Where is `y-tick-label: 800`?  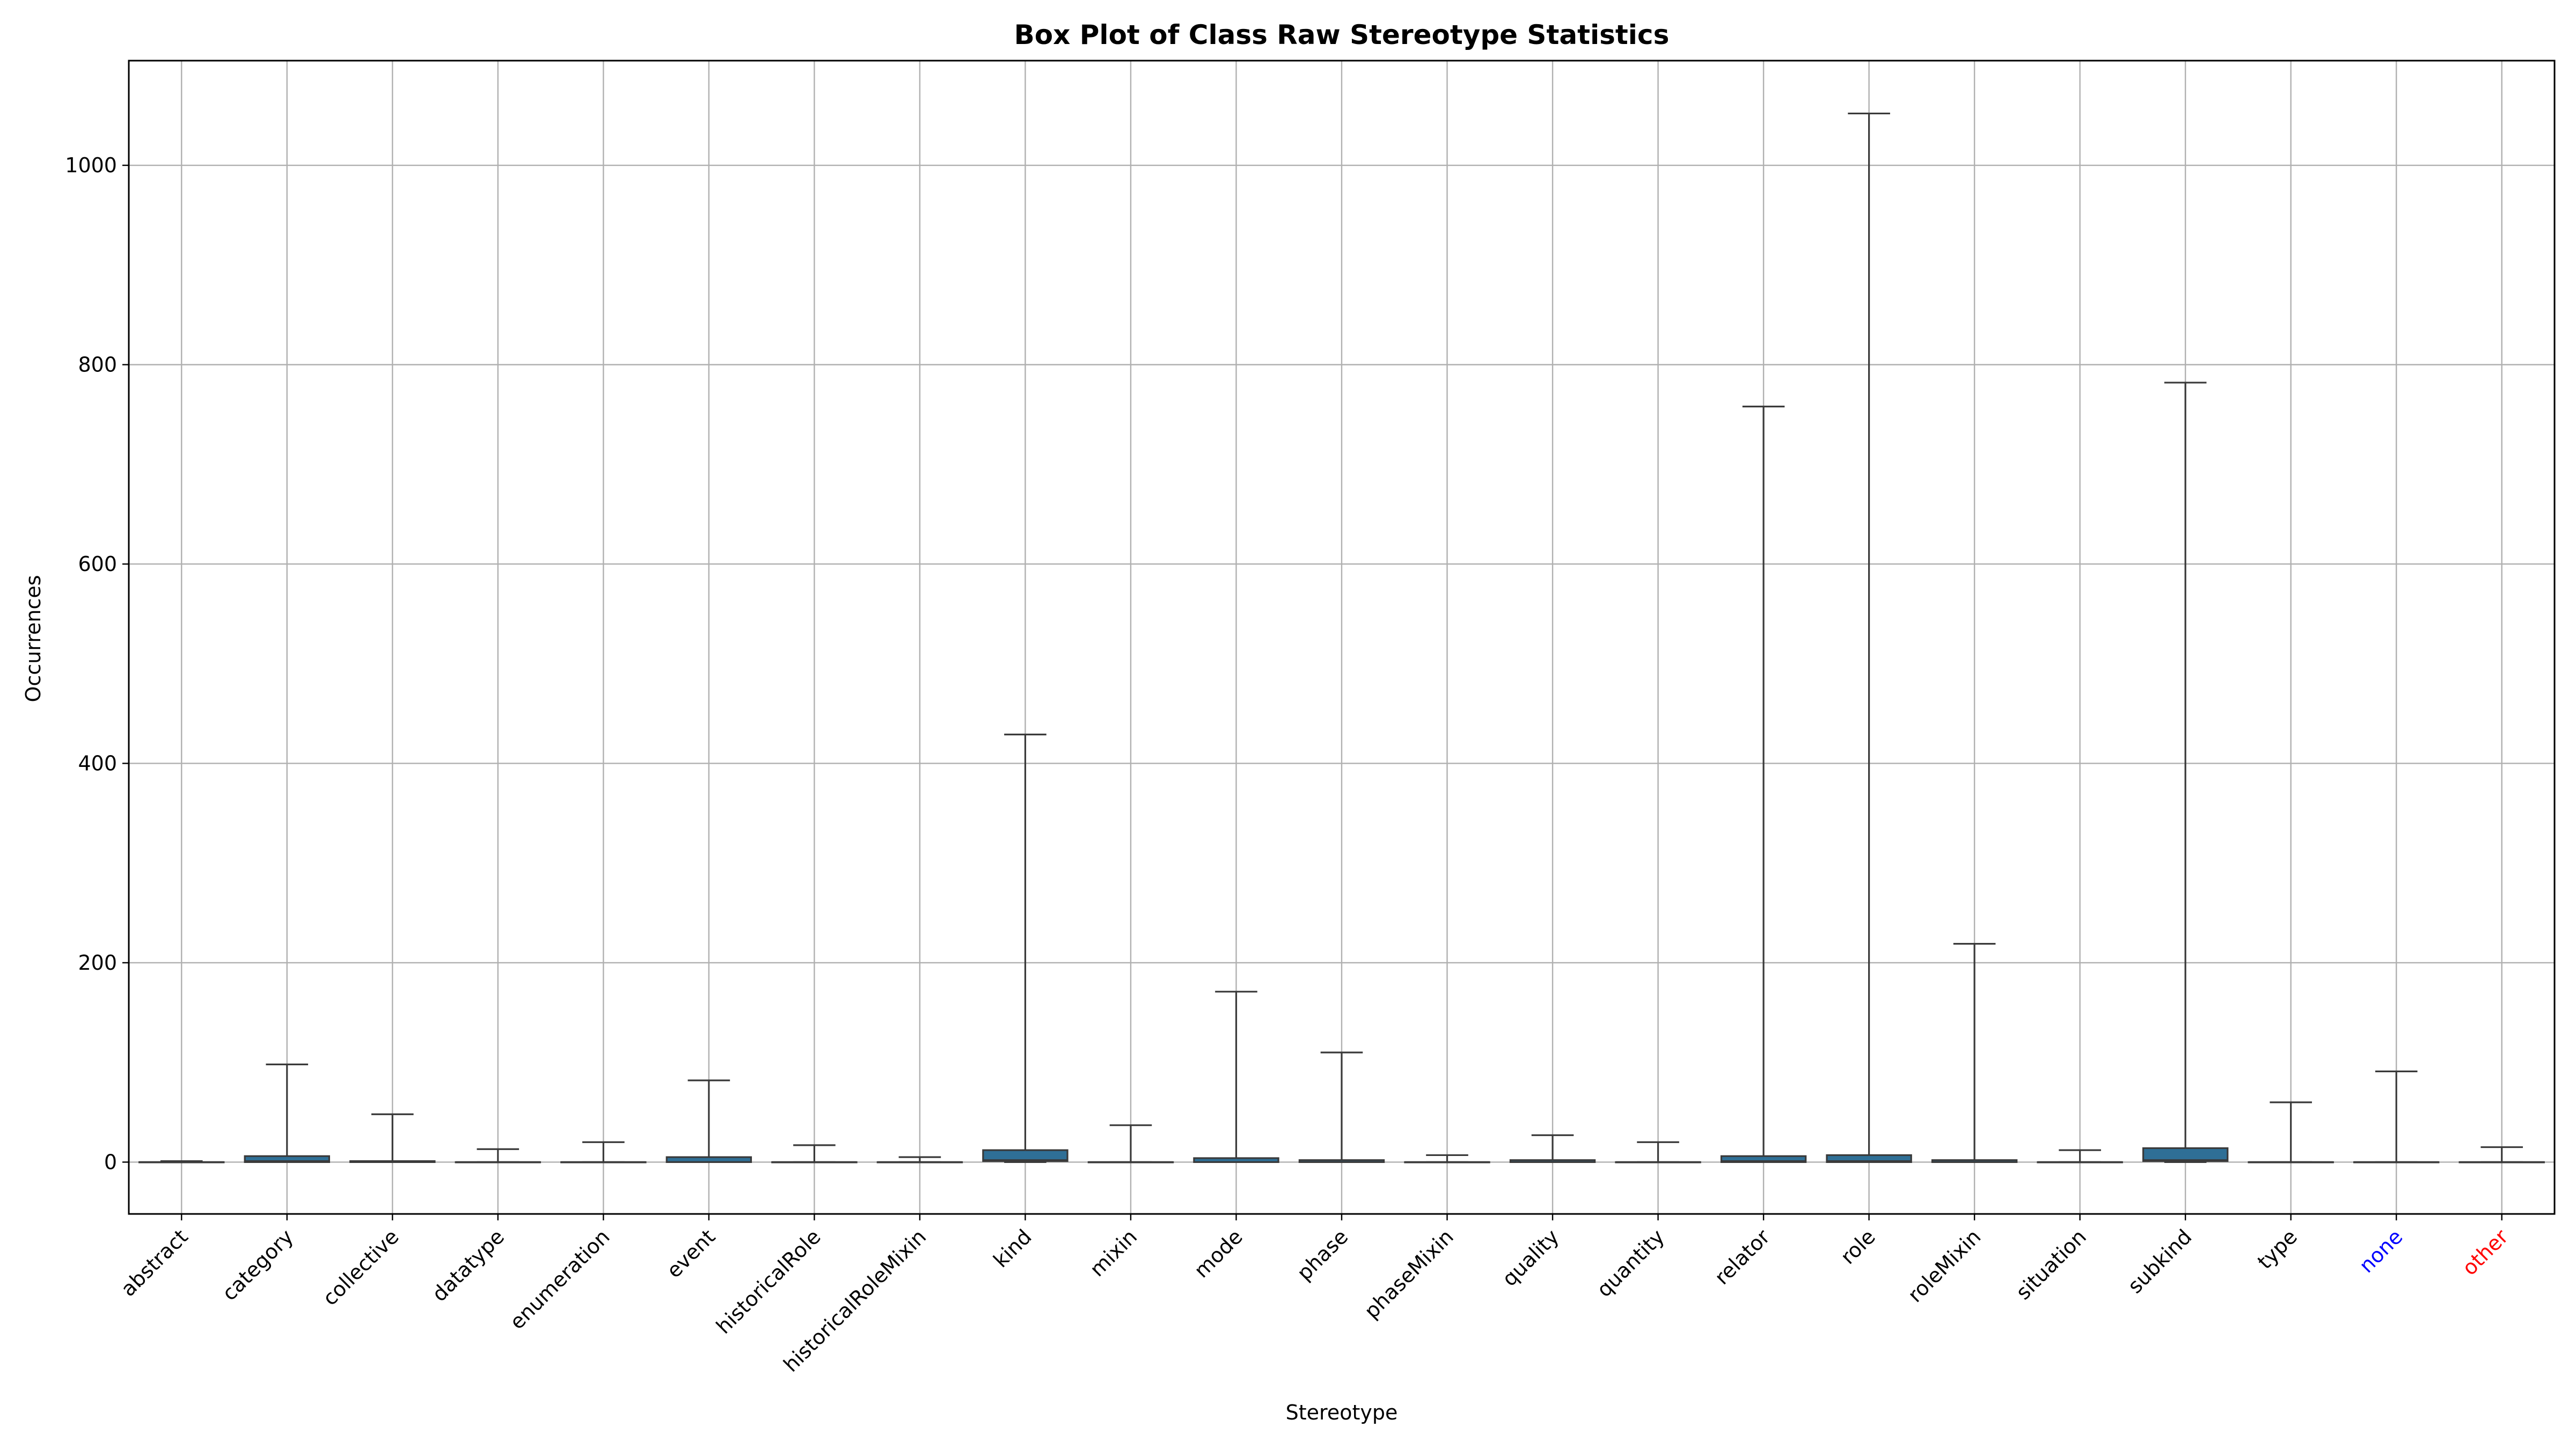
y-tick-label: 800 is located at coordinates (97, 365).